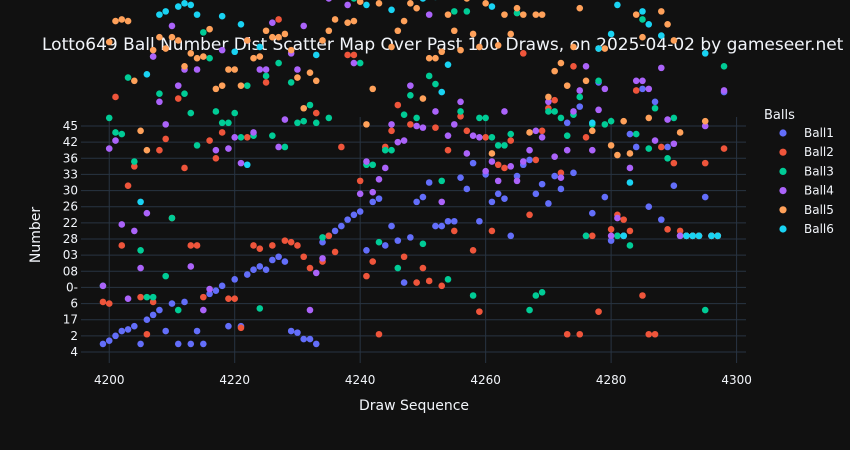 The height and width of the screenshot is (450, 850). I want to click on legend-item-ball4: Ball4, so click(806, 191).